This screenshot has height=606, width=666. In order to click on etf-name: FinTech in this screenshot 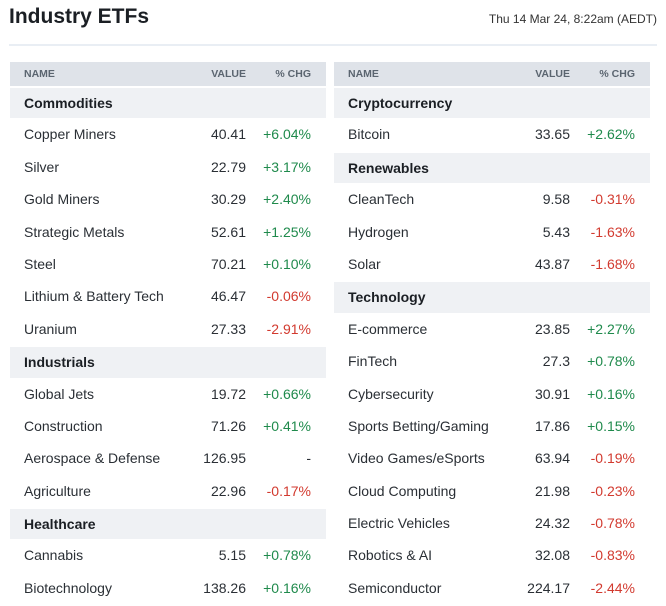, I will do `click(373, 361)`.